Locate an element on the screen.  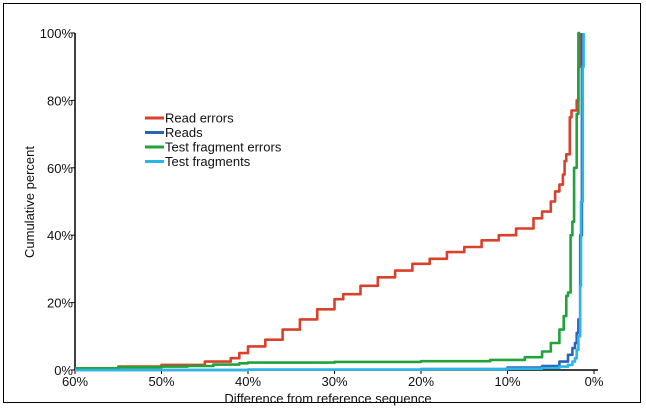
legend-label: Test fragments is located at coordinates (208, 161).